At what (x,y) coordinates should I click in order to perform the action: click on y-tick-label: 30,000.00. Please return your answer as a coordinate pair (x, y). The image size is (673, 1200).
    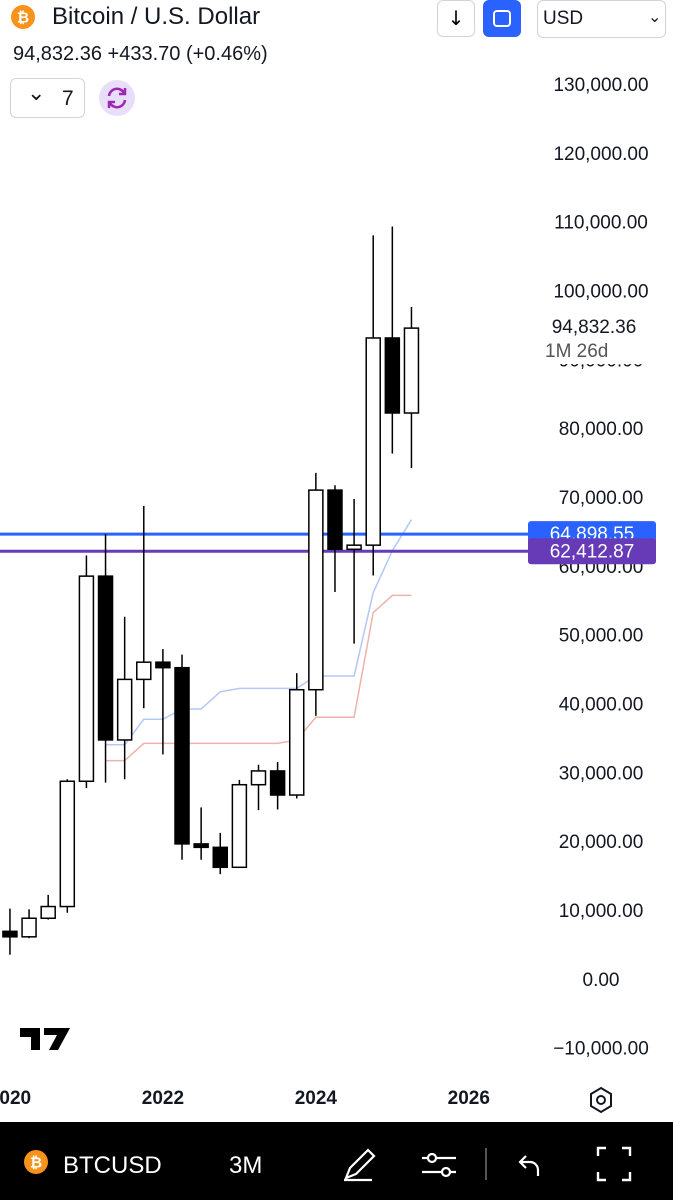
    Looking at the image, I should click on (601, 773).